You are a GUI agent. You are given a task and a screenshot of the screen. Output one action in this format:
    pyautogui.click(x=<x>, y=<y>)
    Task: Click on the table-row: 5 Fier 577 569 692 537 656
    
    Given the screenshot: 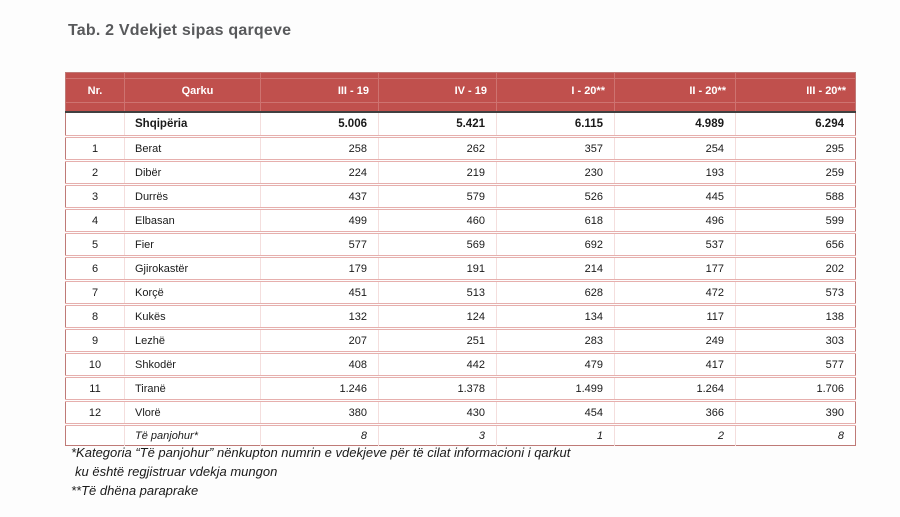 What is the action you would take?
    pyautogui.click(x=460, y=245)
    